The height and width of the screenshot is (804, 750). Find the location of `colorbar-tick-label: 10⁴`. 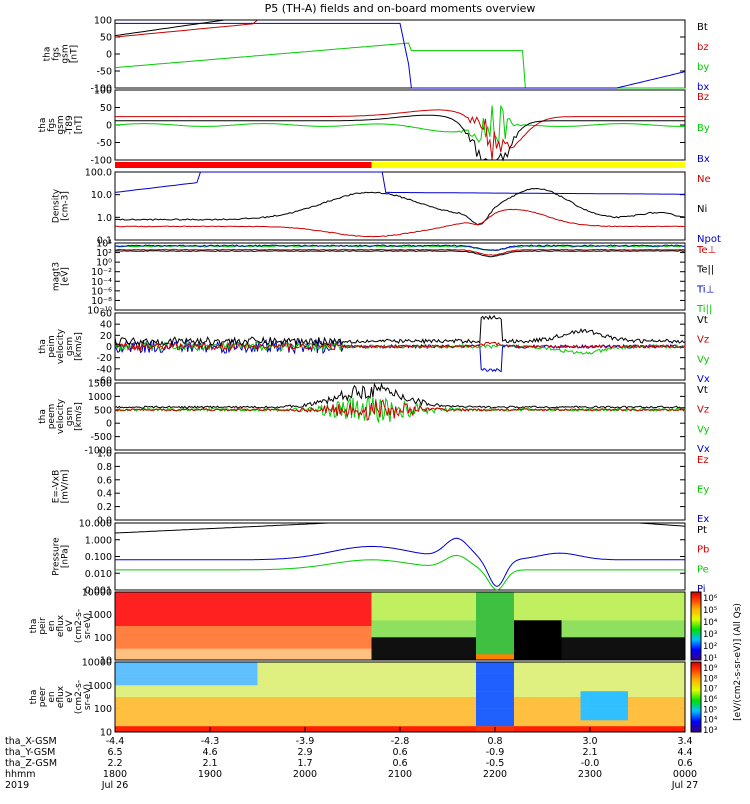

colorbar-tick-label: 10⁴ is located at coordinates (710, 623).